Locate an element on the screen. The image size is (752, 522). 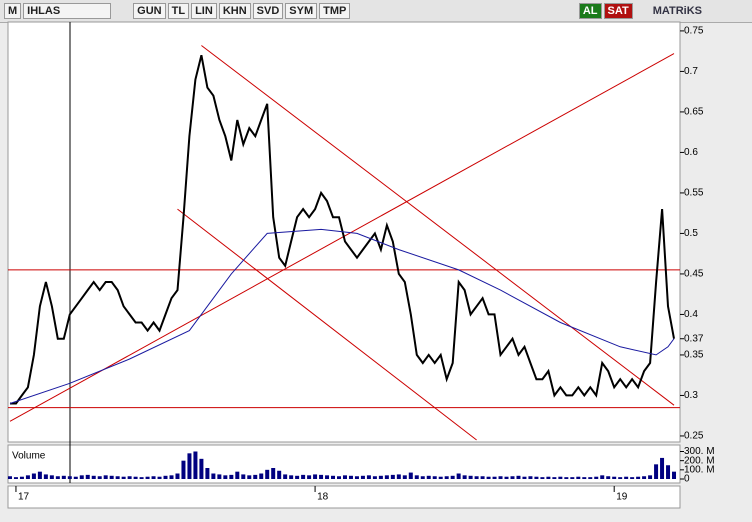
volume-tick-label: 200. M is located at coordinates (699, 460).